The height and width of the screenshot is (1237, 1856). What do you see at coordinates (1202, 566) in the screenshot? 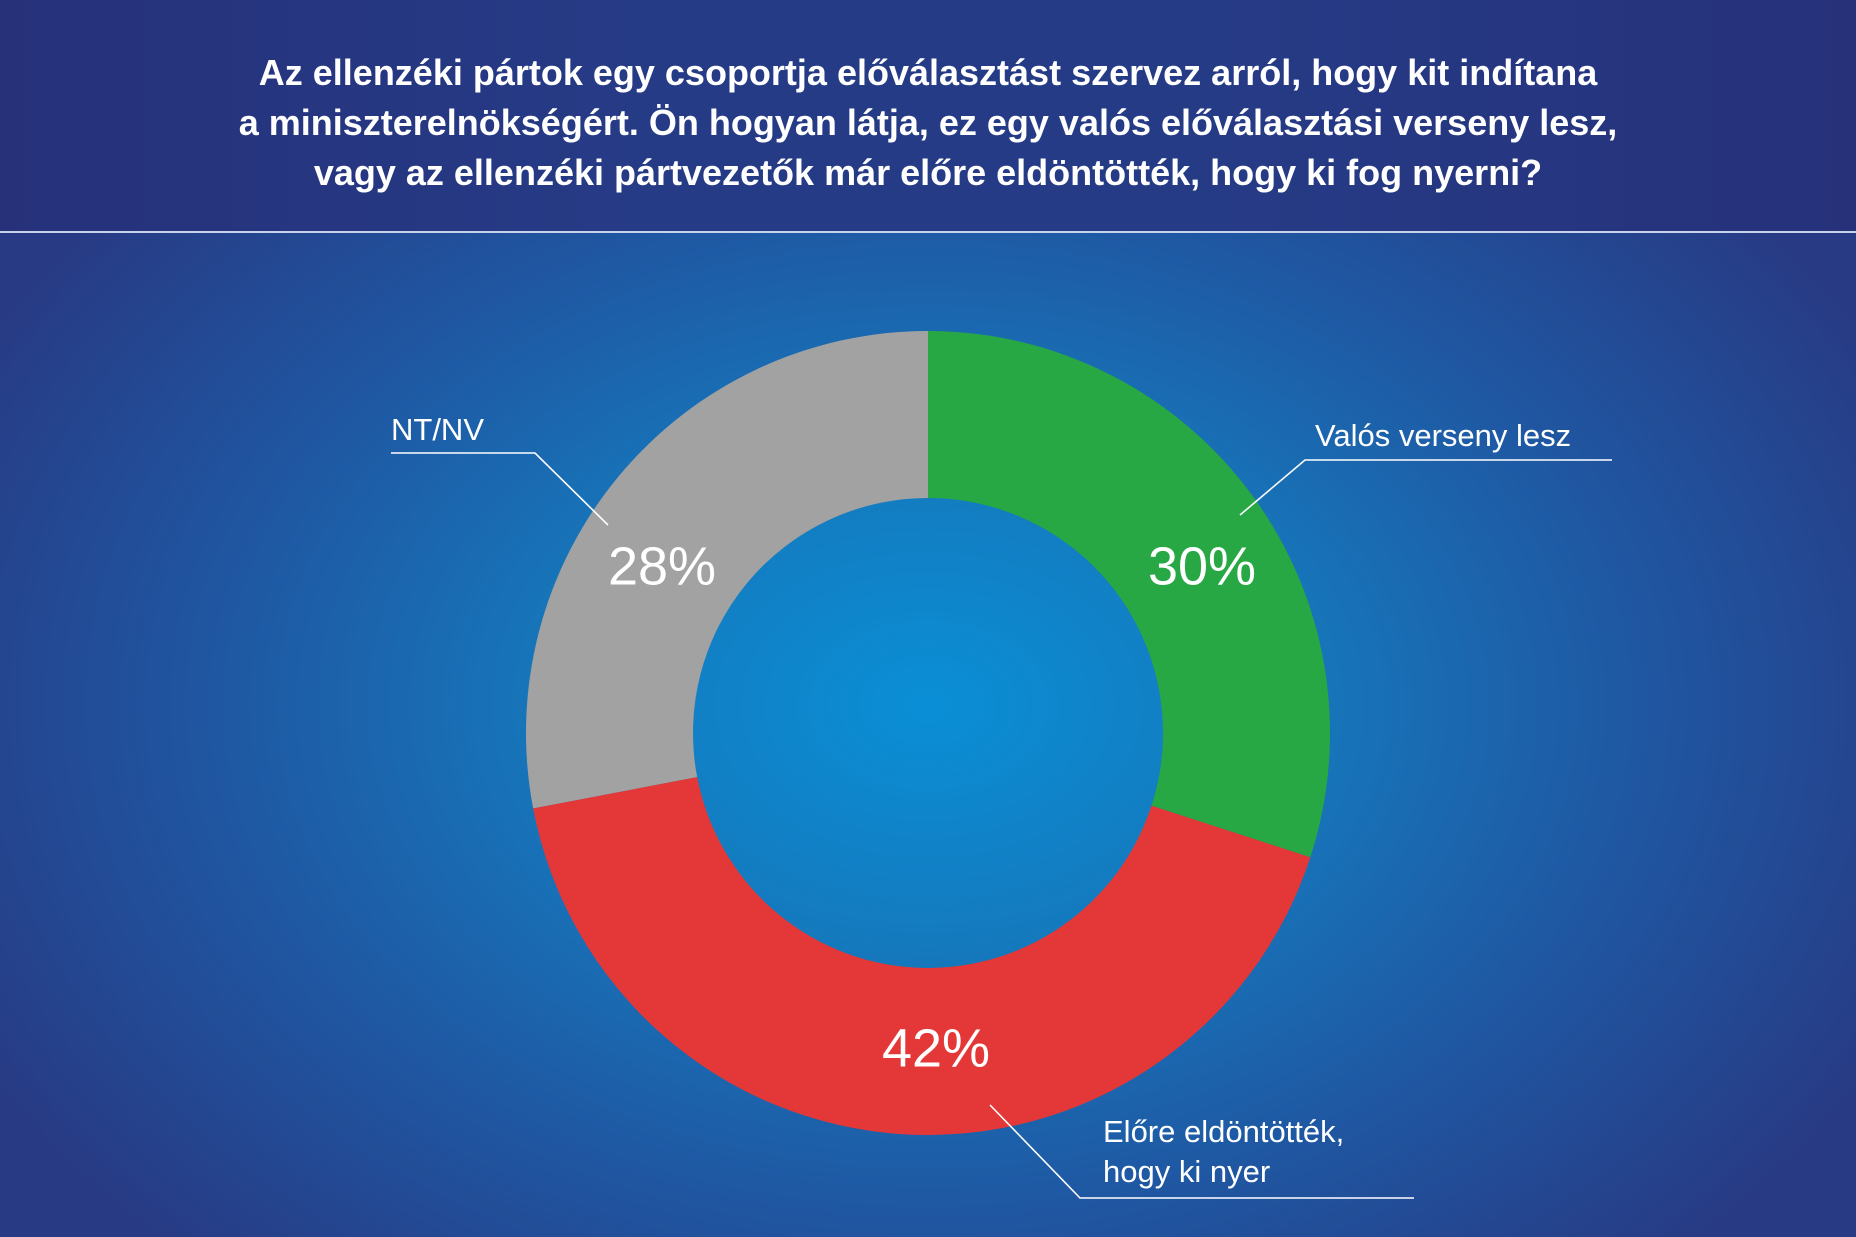
I see `slice-value-label-0: 30%` at bounding box center [1202, 566].